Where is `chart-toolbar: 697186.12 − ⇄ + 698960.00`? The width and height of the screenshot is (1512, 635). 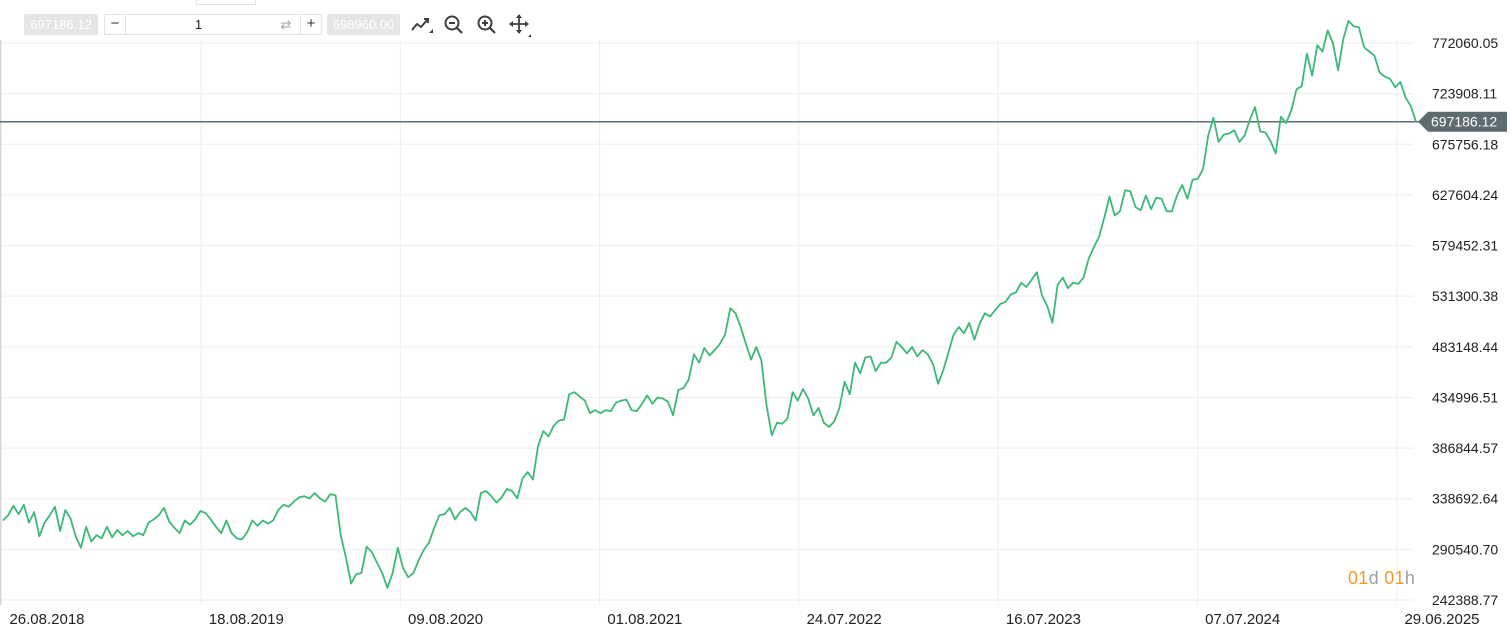
chart-toolbar: 697186.12 − ⇄ + 698960.00 is located at coordinates (280, 24).